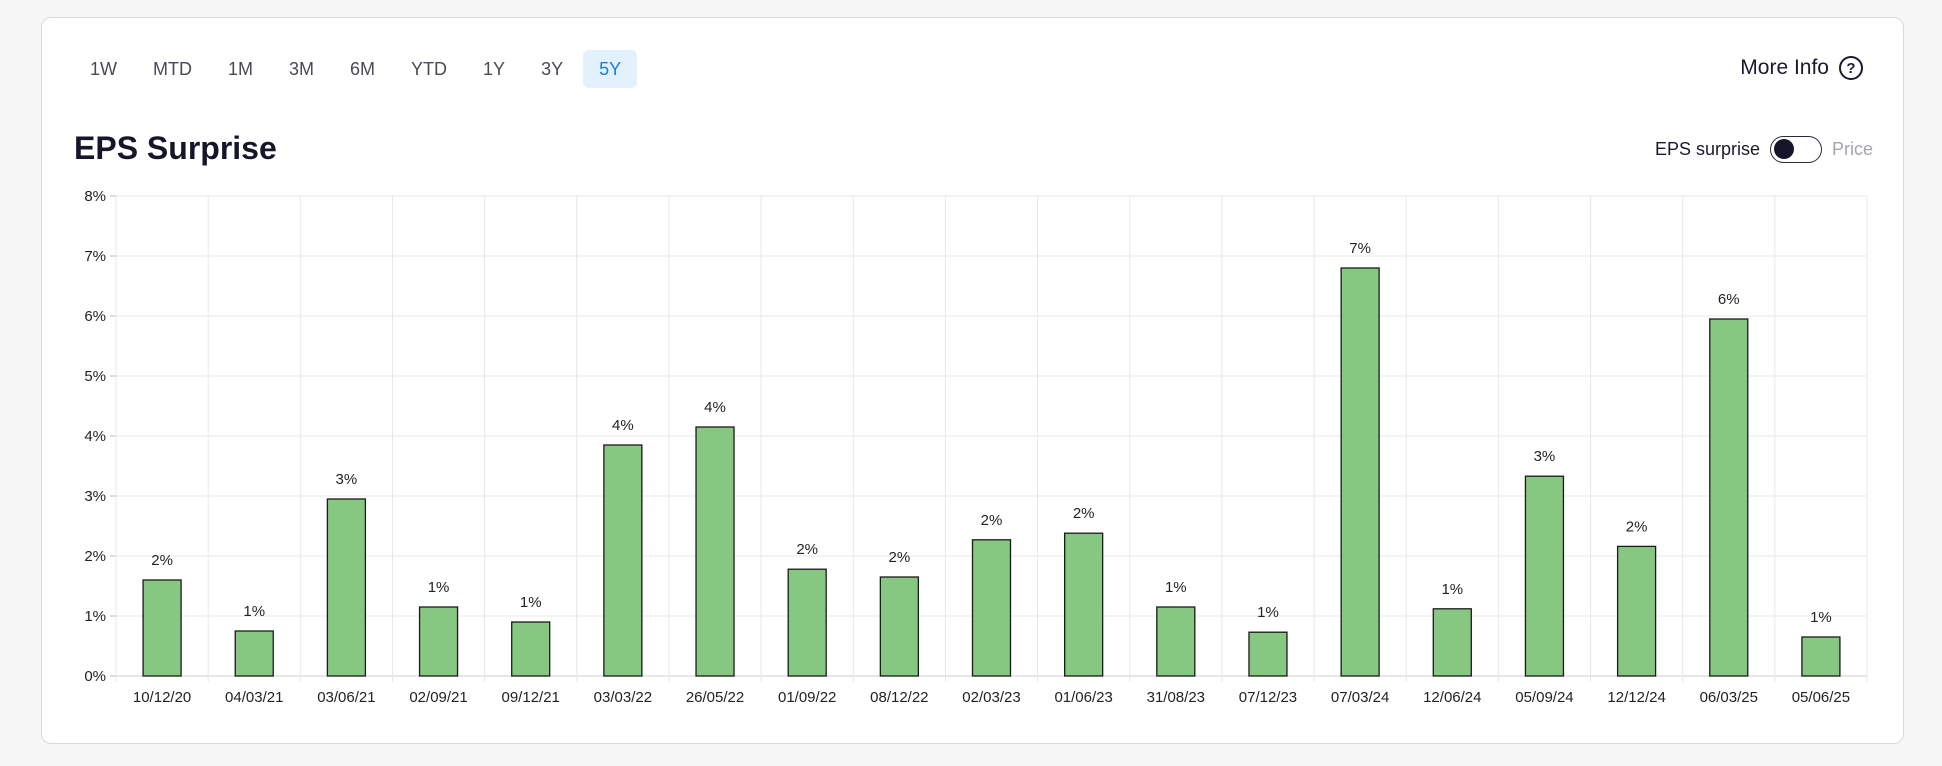 Image resolution: width=1942 pixels, height=766 pixels. What do you see at coordinates (1729, 299) in the screenshot?
I see `bar-data-label: 6%` at bounding box center [1729, 299].